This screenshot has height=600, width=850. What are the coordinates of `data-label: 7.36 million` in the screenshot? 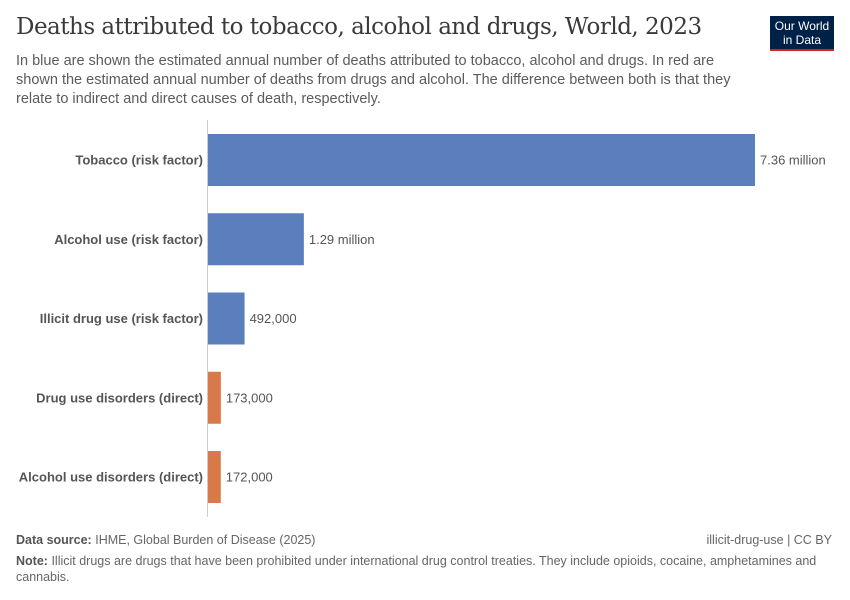 It's located at (793, 160).